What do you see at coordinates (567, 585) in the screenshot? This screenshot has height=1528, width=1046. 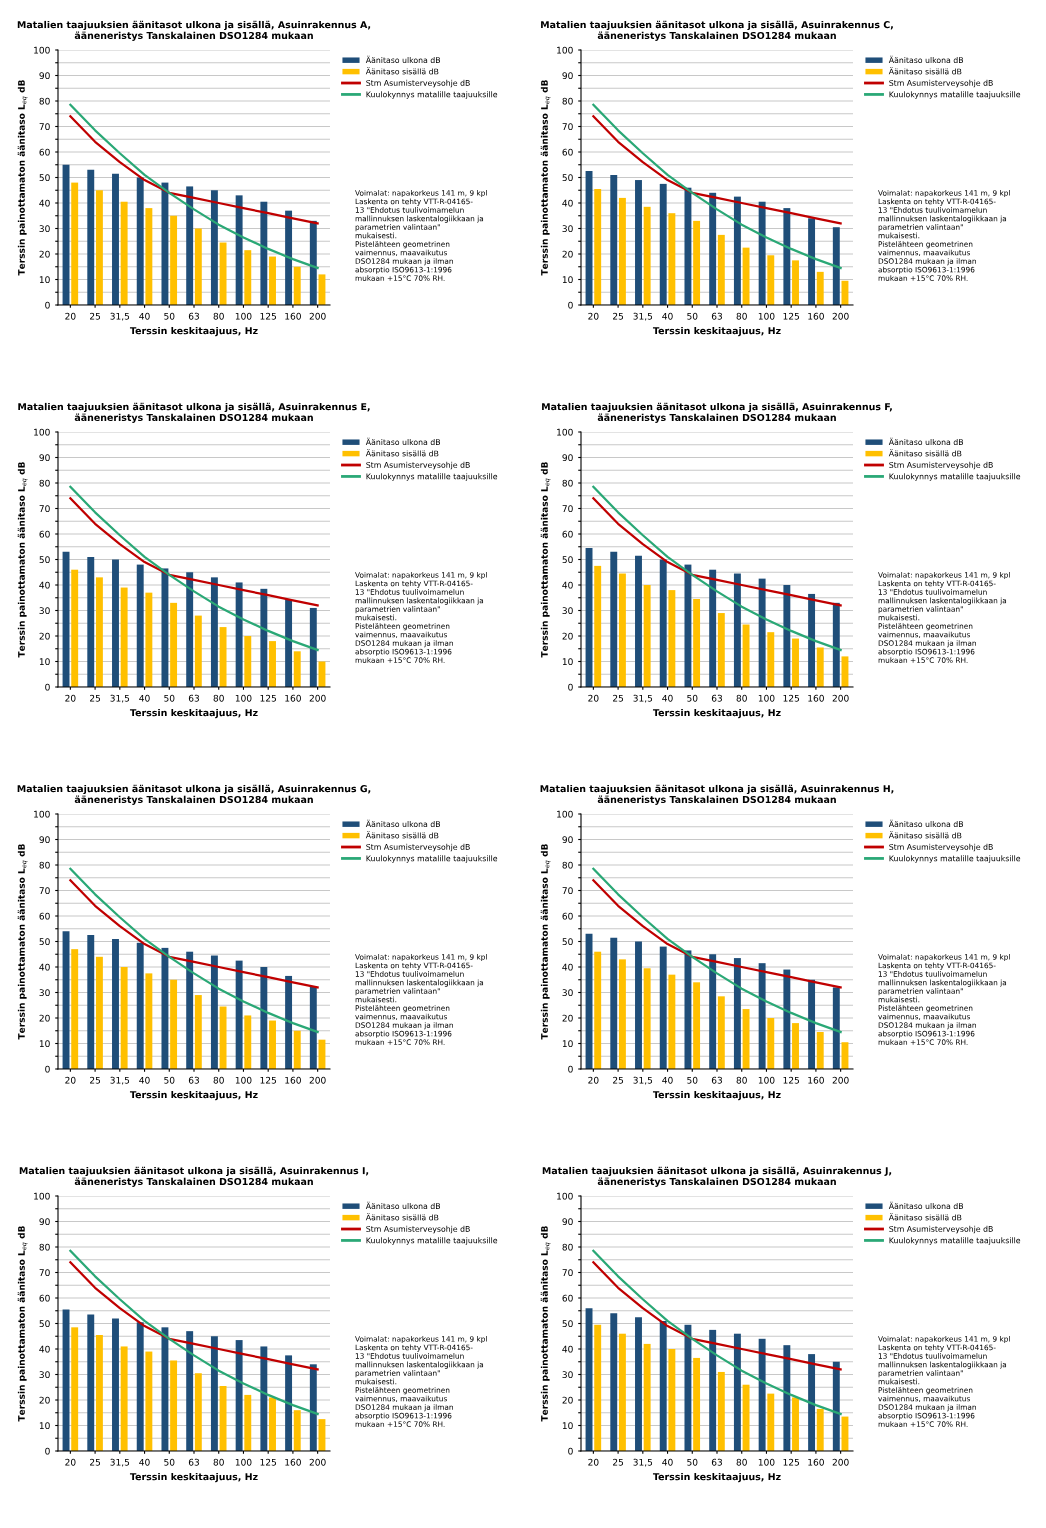 I see `y-tick-label: 40` at bounding box center [567, 585].